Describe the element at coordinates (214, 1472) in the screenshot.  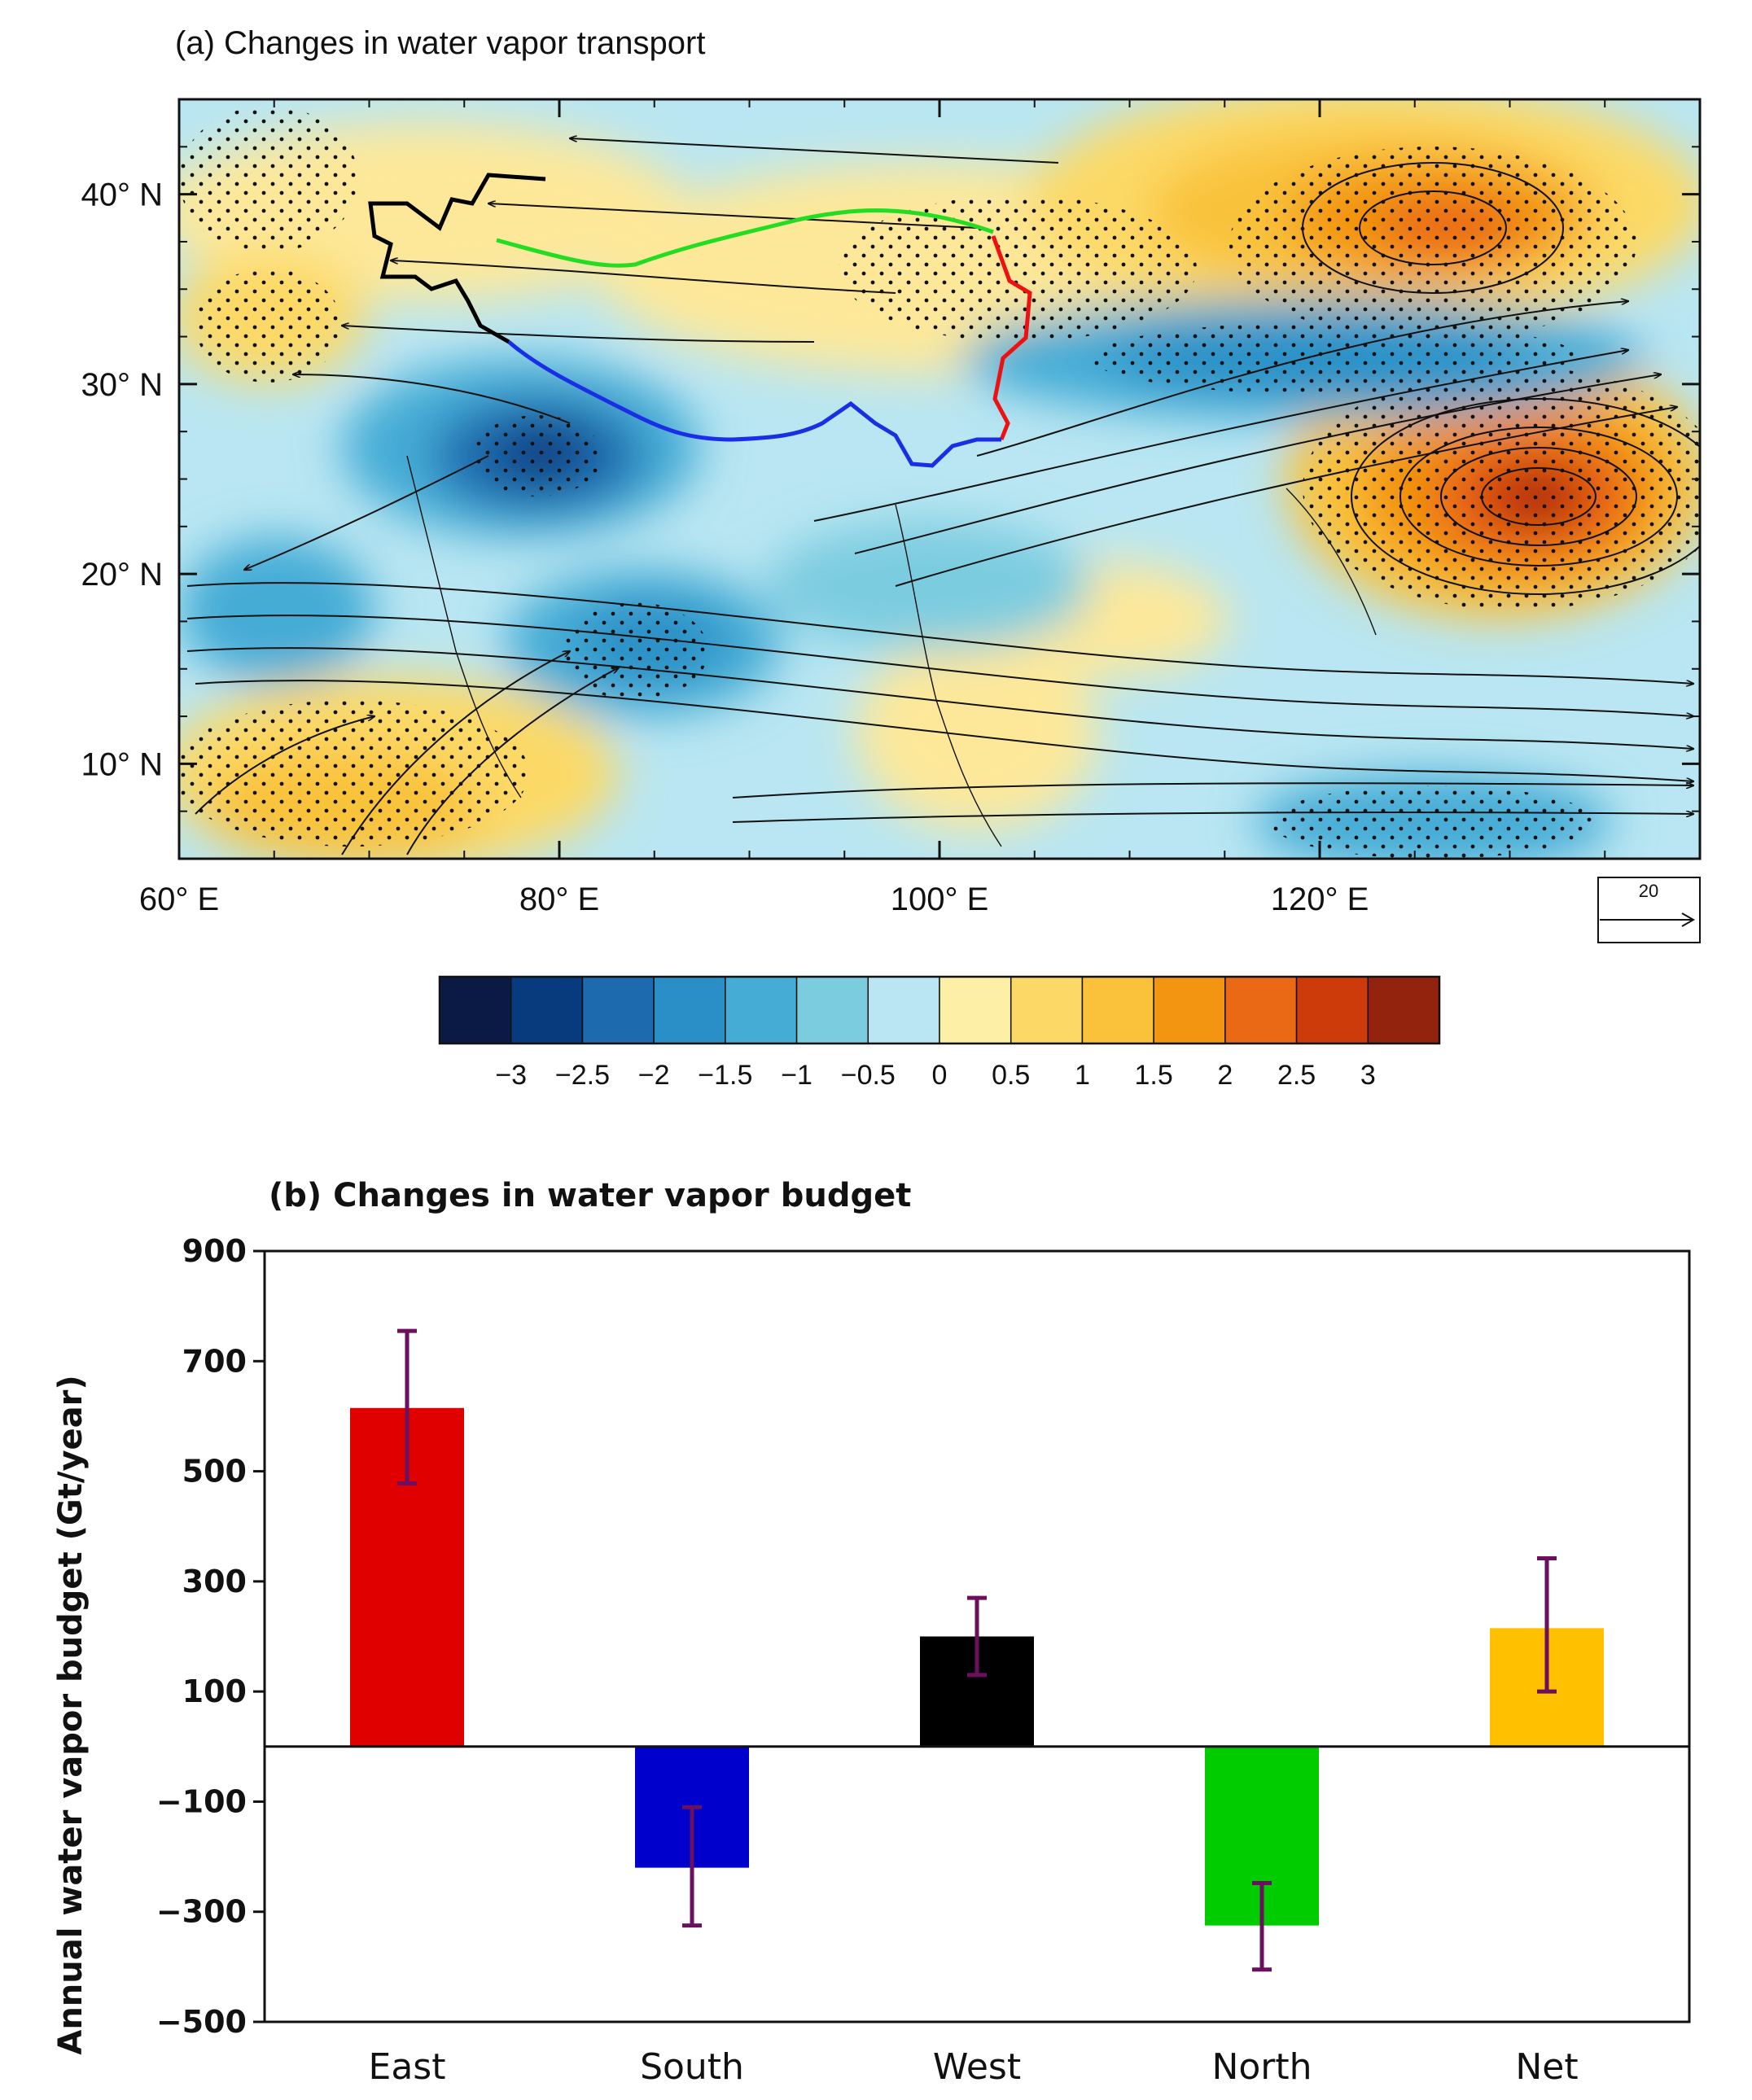
I see `y-tick-label: 500` at that location.